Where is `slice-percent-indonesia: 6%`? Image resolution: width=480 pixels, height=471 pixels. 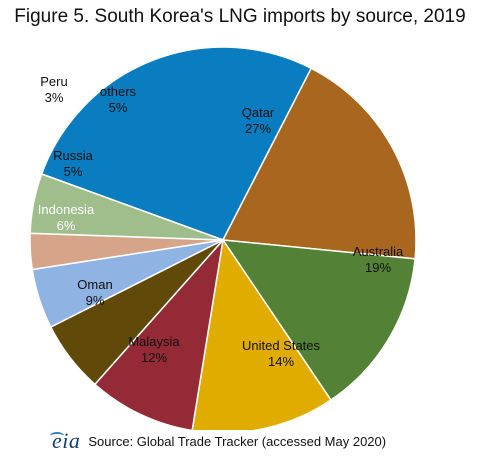 slice-percent-indonesia: 6% is located at coordinates (66, 225).